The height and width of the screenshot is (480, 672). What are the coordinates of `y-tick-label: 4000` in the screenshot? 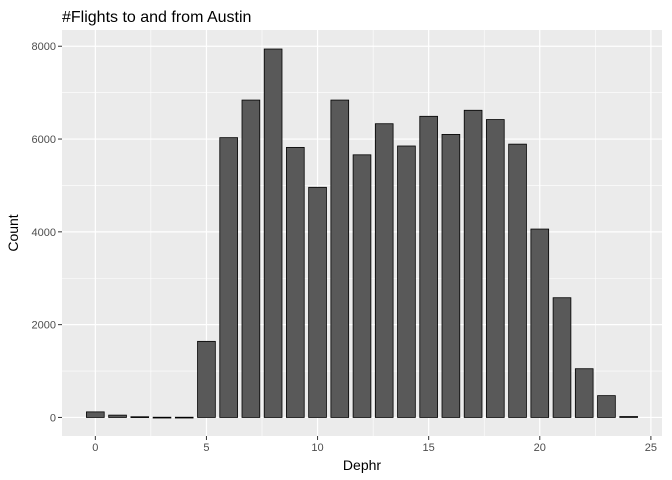 It's located at (44, 233).